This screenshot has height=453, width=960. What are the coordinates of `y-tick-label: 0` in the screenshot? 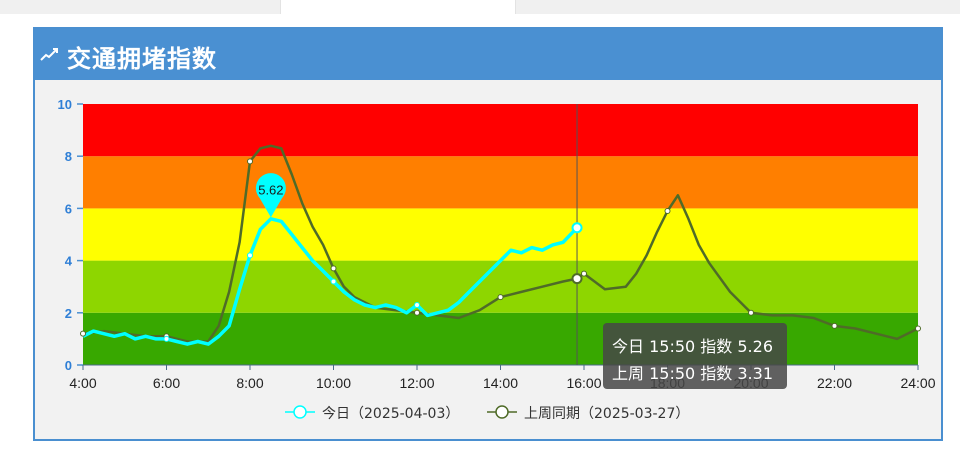 It's located at (68, 365).